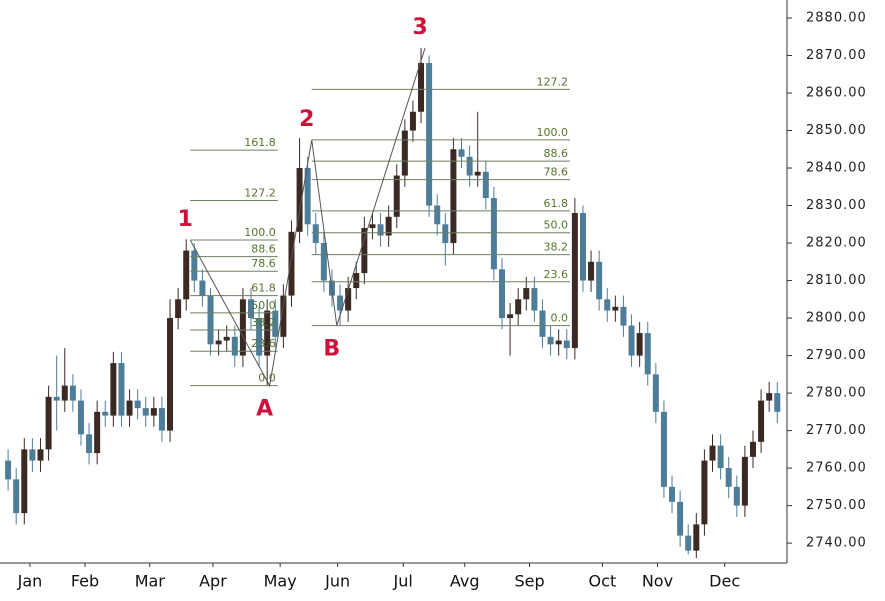 The width and height of the screenshot is (885, 601). I want to click on x-tick-label: Apr, so click(213, 581).